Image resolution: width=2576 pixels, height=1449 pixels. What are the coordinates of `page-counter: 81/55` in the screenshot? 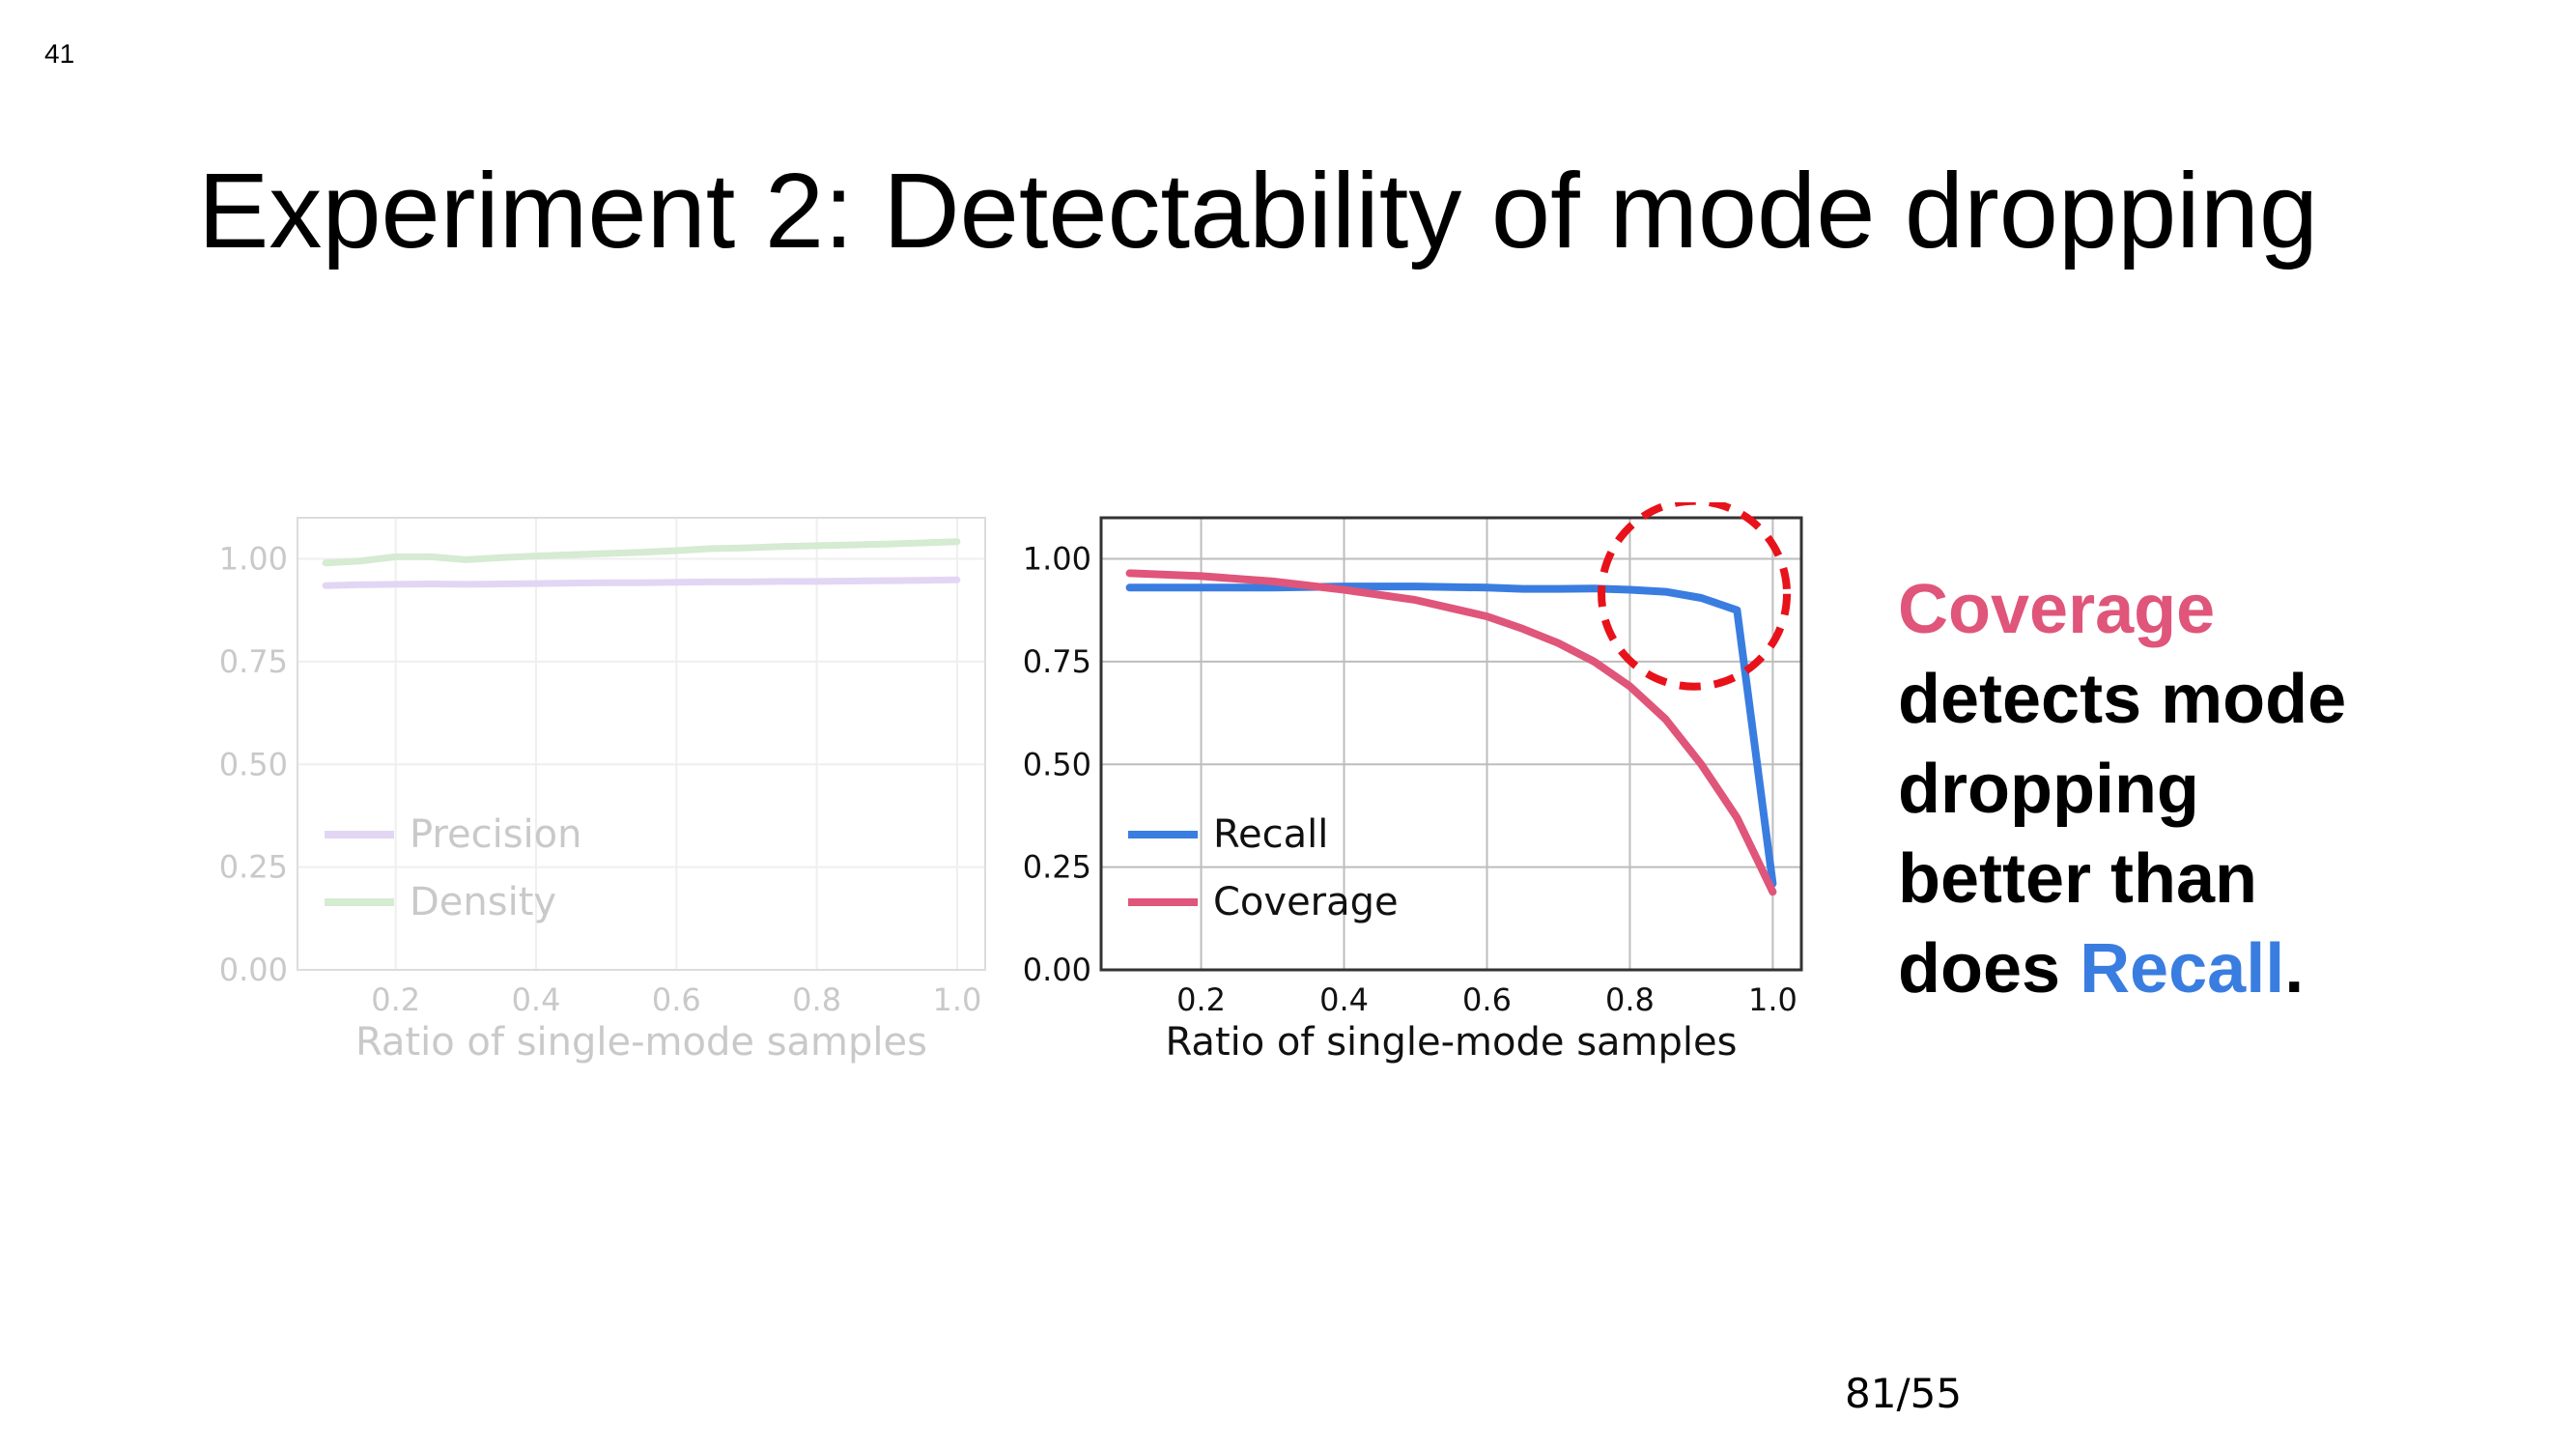 It's located at (1904, 1393).